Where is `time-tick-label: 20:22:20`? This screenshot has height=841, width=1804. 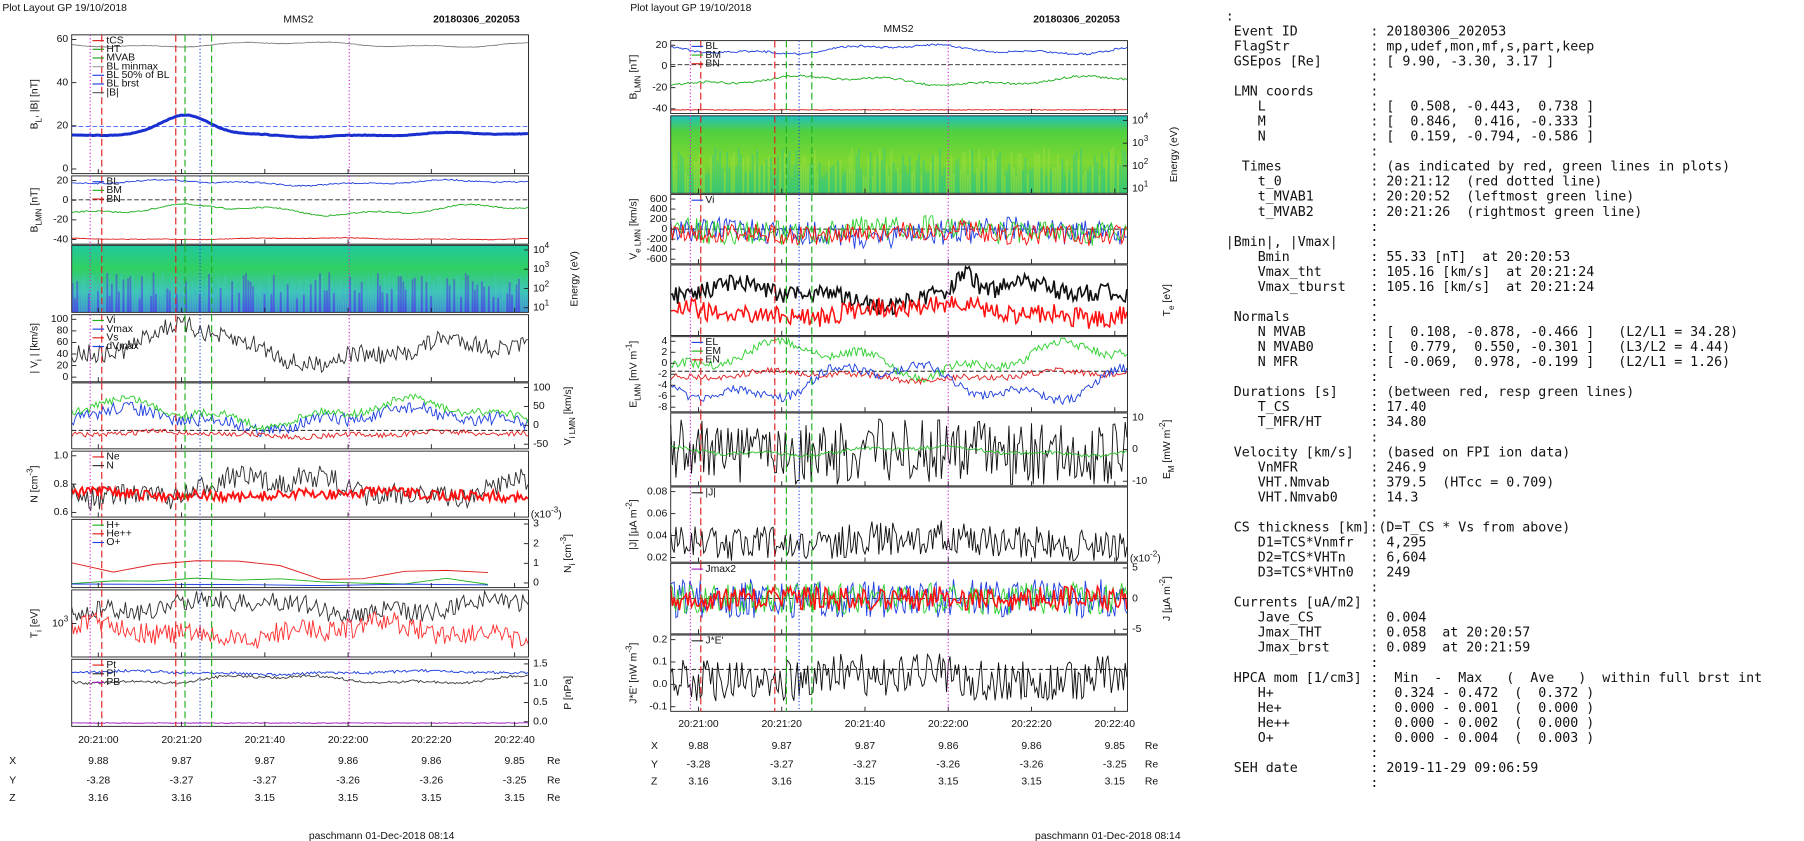 time-tick-label: 20:22:20 is located at coordinates (431, 740).